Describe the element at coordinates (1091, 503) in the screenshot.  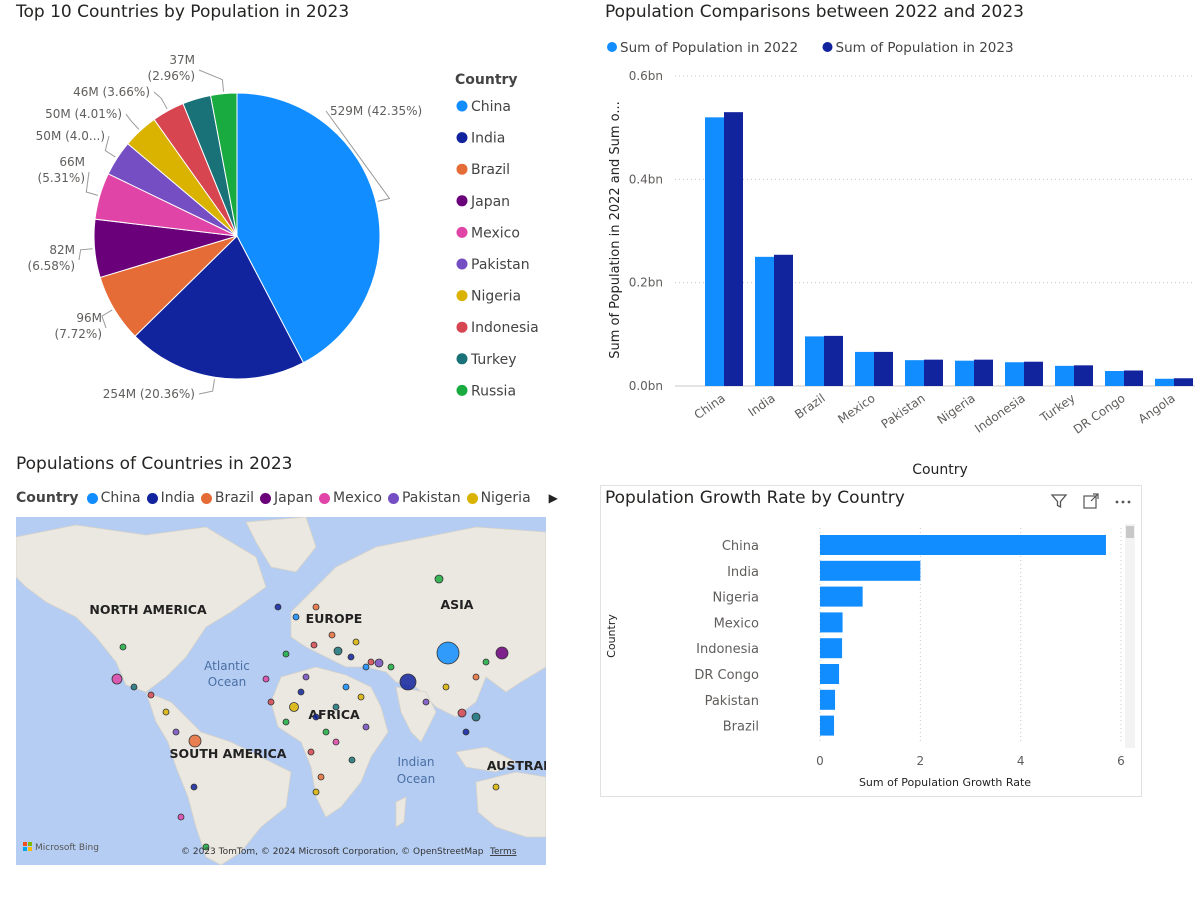
I see `focus-mode-icon` at that location.